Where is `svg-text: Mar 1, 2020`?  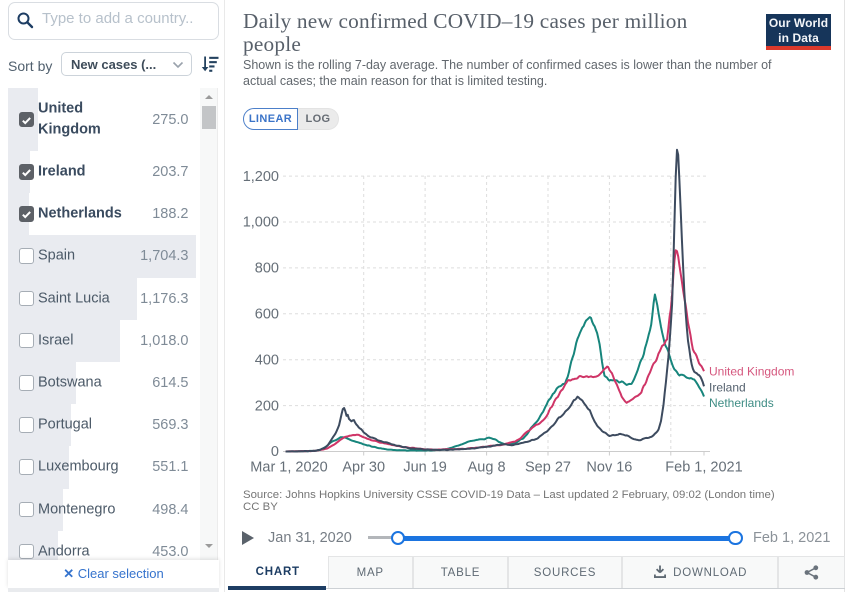 svg-text: Mar 1, 2020 is located at coordinates (288, 468).